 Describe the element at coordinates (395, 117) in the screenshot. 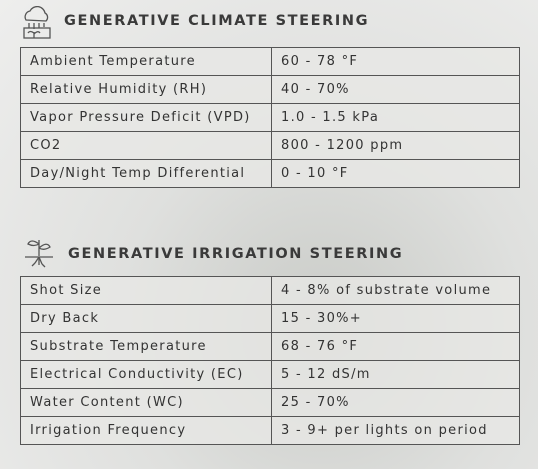

I see `range-cell: 1.0 - 1.5 kPa` at that location.